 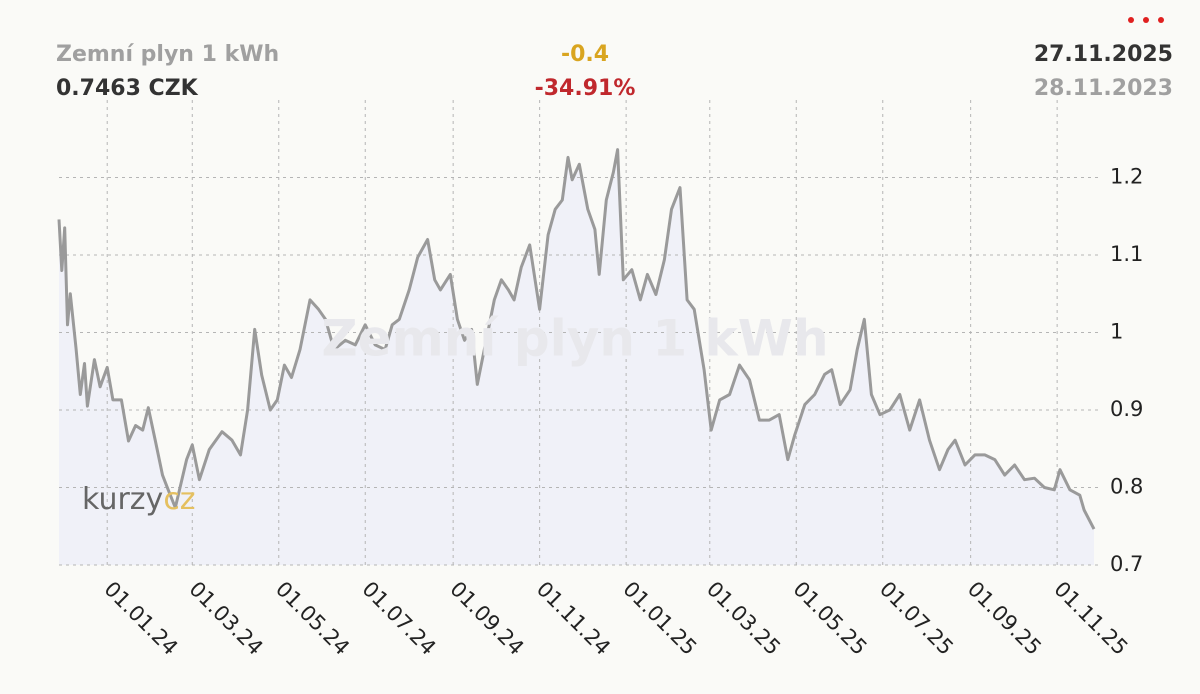 I want to click on watermark: Zemní plyn 1 kWh, so click(x=574, y=339).